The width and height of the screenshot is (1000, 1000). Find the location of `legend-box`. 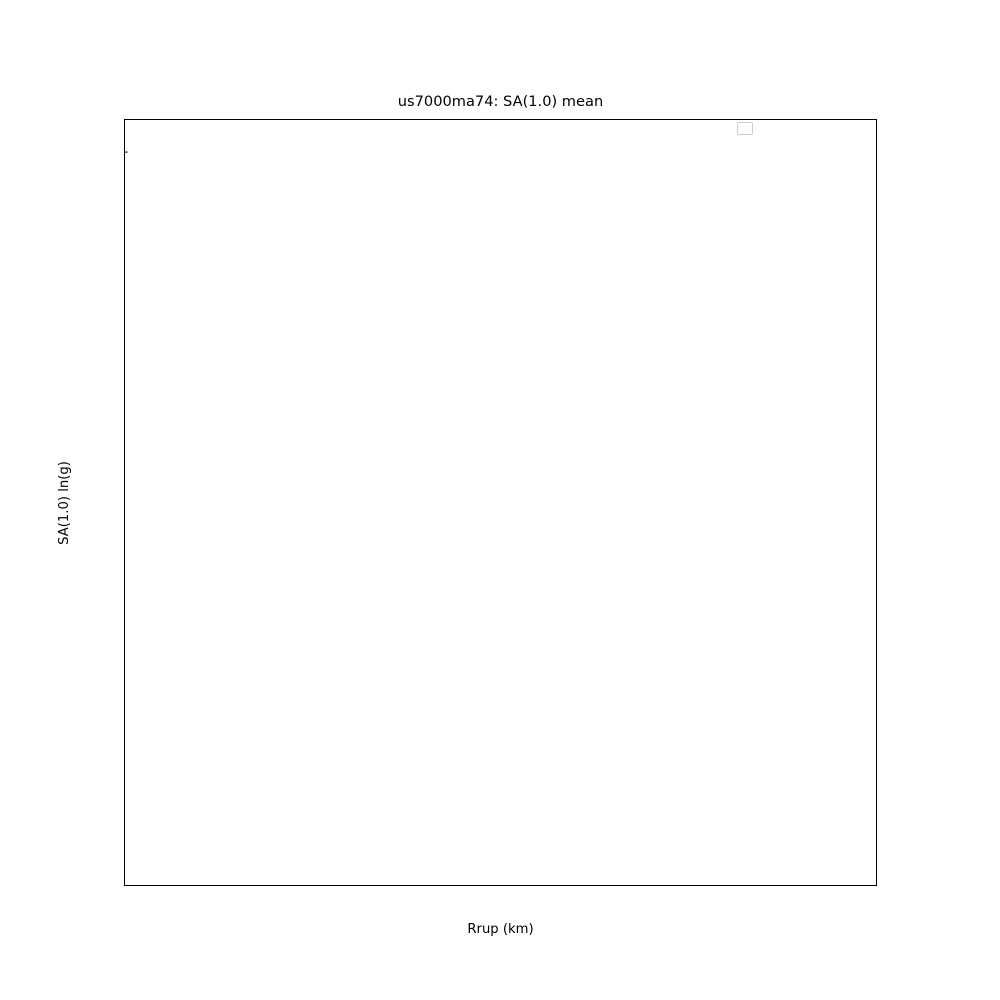

legend-box is located at coordinates (745, 128).